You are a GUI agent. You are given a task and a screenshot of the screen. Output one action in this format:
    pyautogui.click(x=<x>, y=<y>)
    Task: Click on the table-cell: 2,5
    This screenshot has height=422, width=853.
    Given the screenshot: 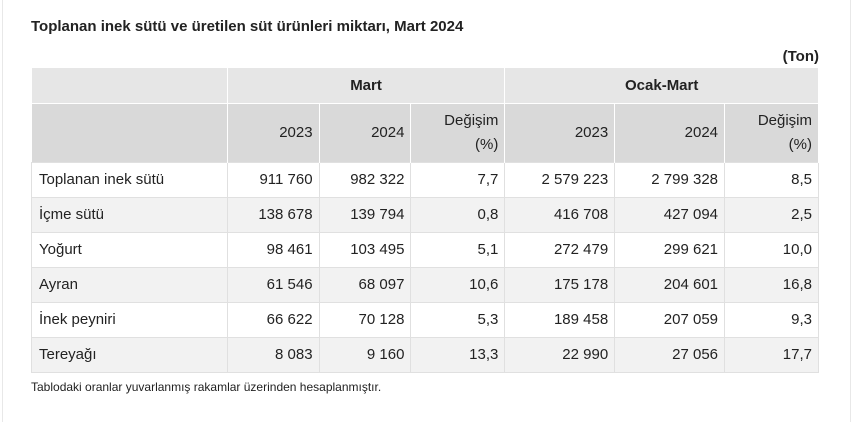 What is the action you would take?
    pyautogui.click(x=771, y=214)
    